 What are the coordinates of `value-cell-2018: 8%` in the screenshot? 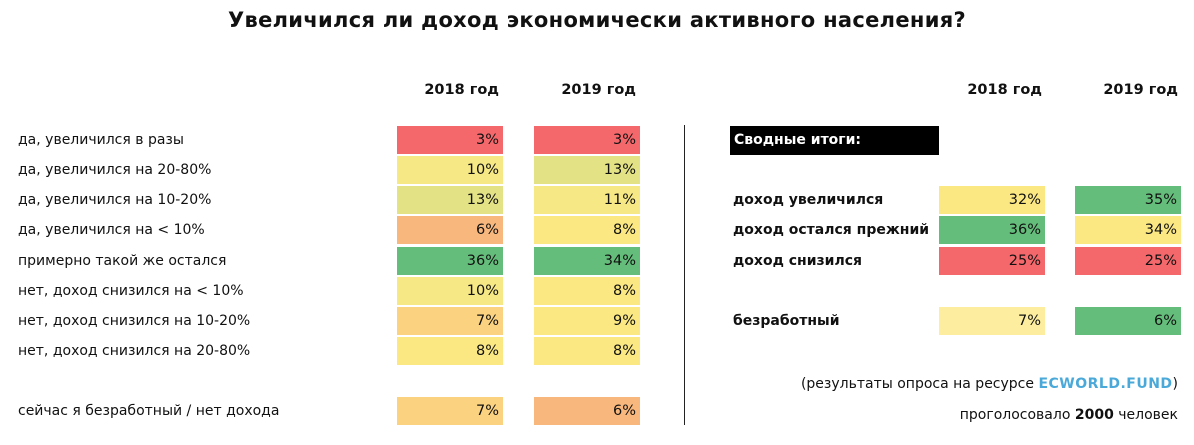 It's located at (450, 351).